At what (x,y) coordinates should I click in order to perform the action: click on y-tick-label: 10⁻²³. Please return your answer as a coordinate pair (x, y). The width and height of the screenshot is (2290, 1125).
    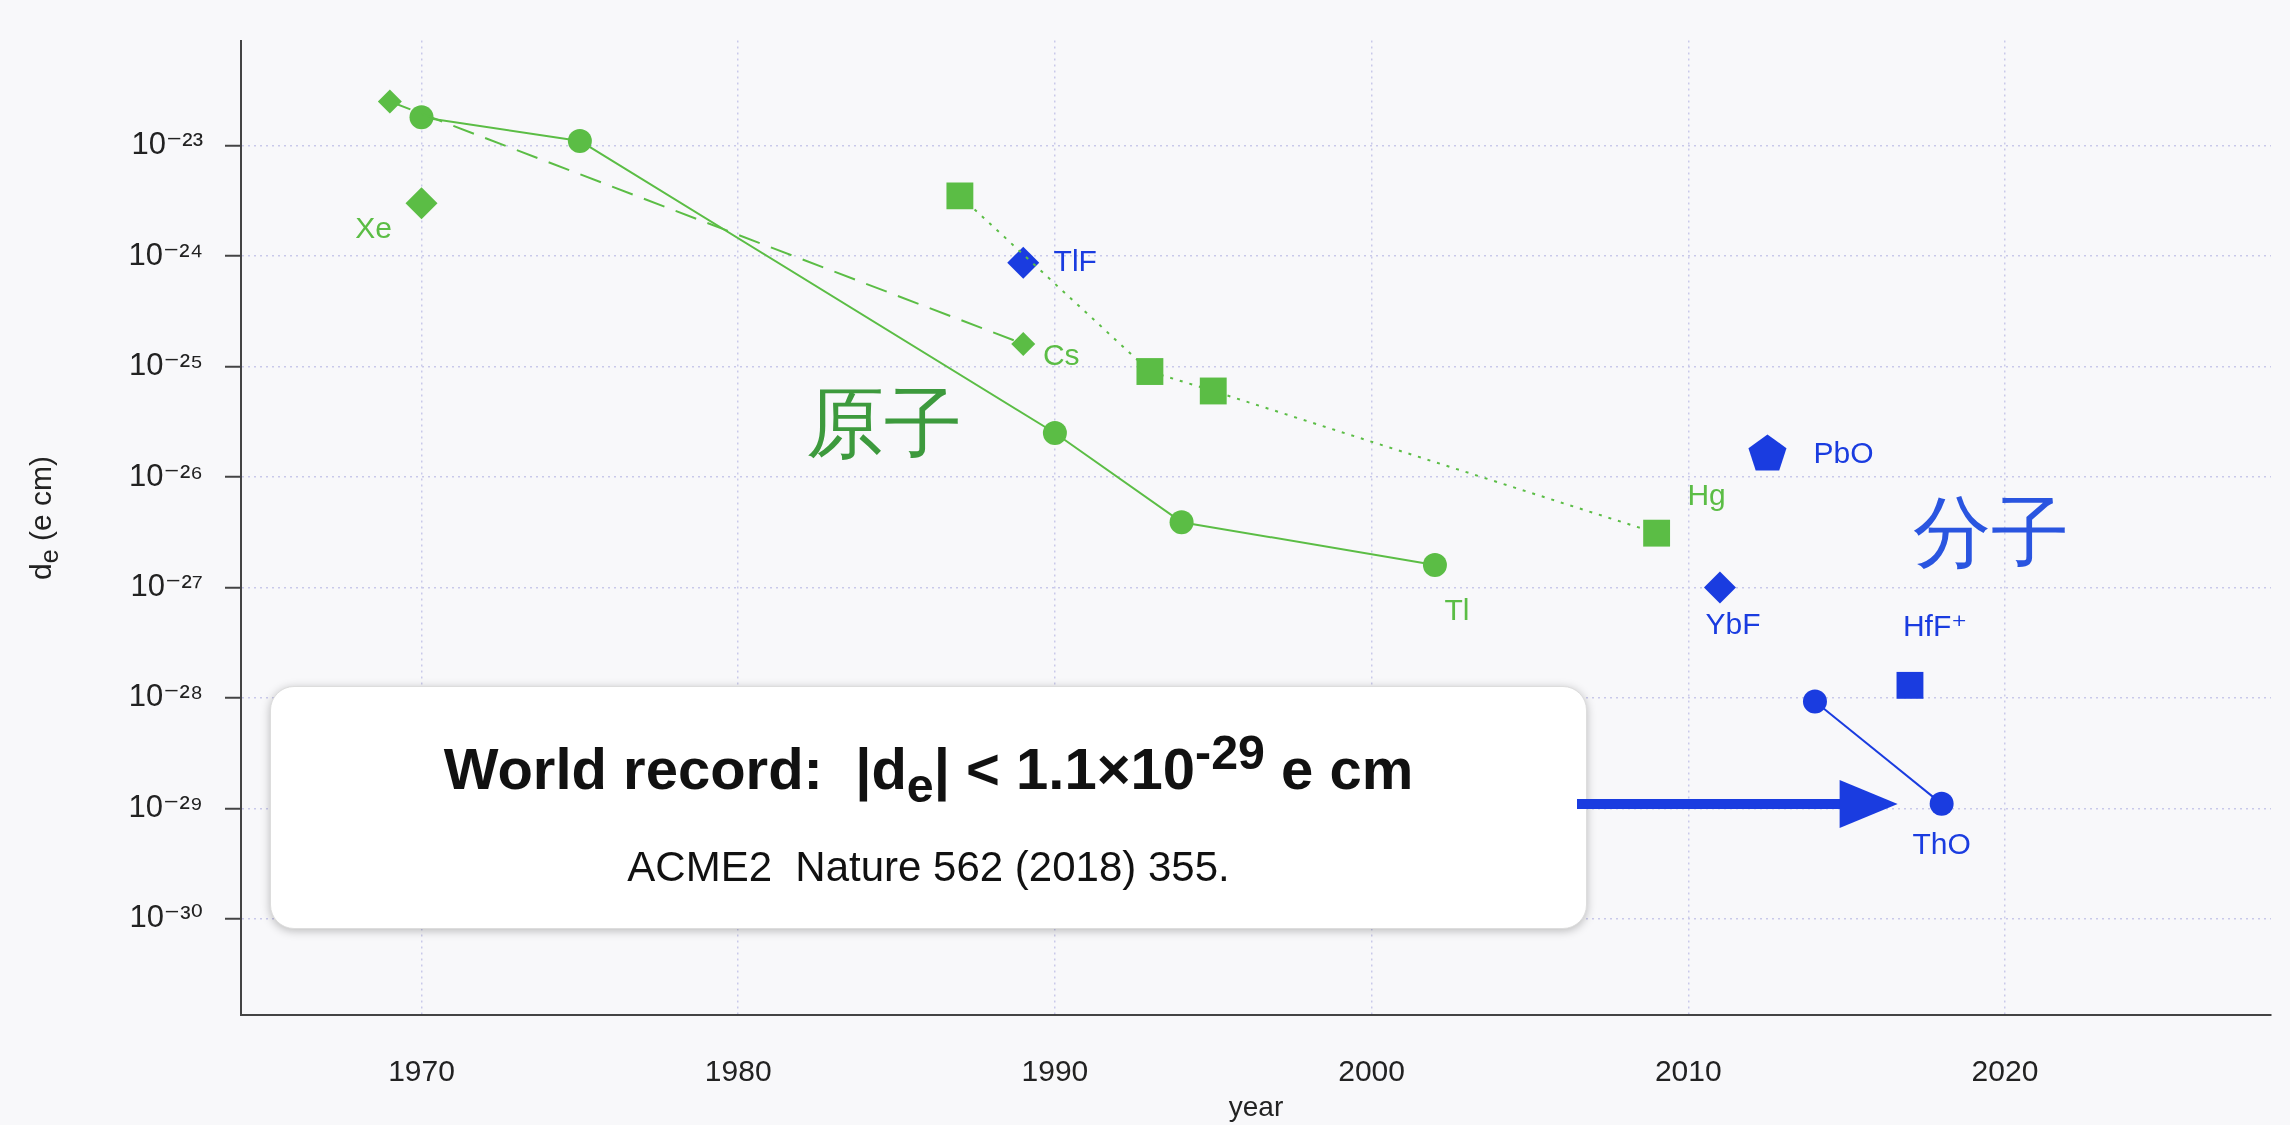
    Looking at the image, I should click on (167, 144).